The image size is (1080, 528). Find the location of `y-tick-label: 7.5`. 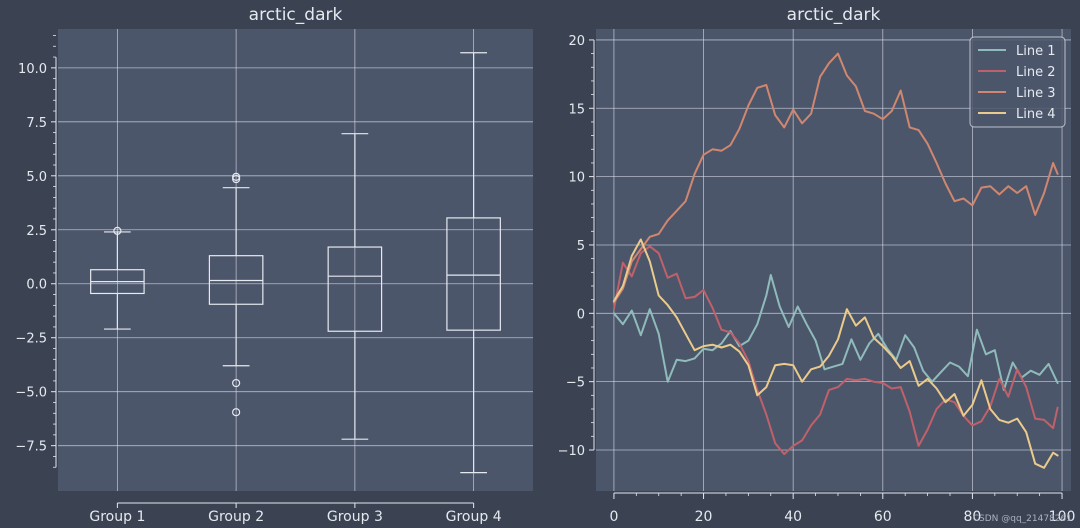

y-tick-label: 7.5 is located at coordinates (36, 123).